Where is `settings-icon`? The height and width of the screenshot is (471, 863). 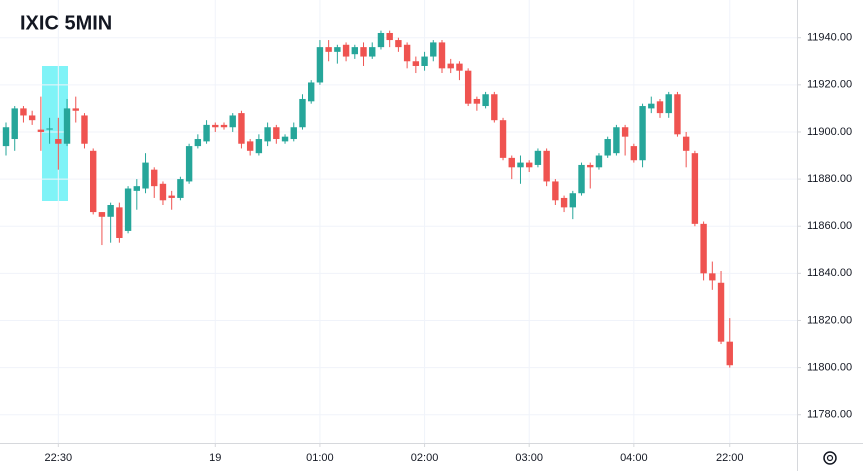
settings-icon is located at coordinates (830, 458).